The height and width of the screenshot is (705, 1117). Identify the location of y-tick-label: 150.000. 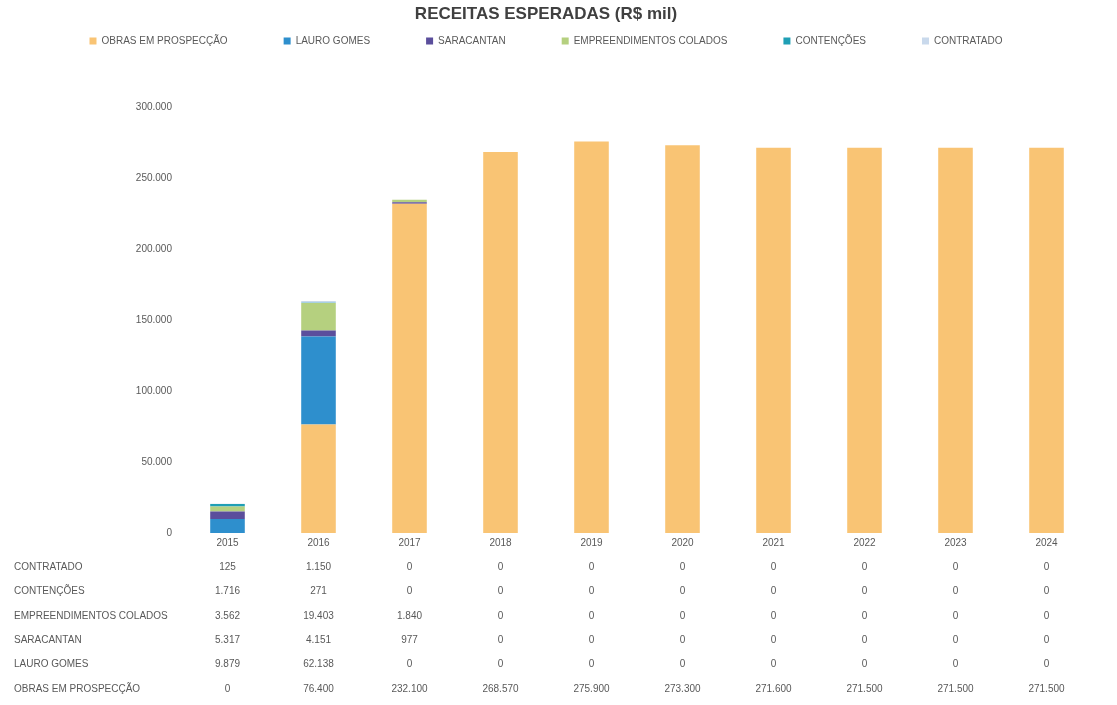
(154, 319).